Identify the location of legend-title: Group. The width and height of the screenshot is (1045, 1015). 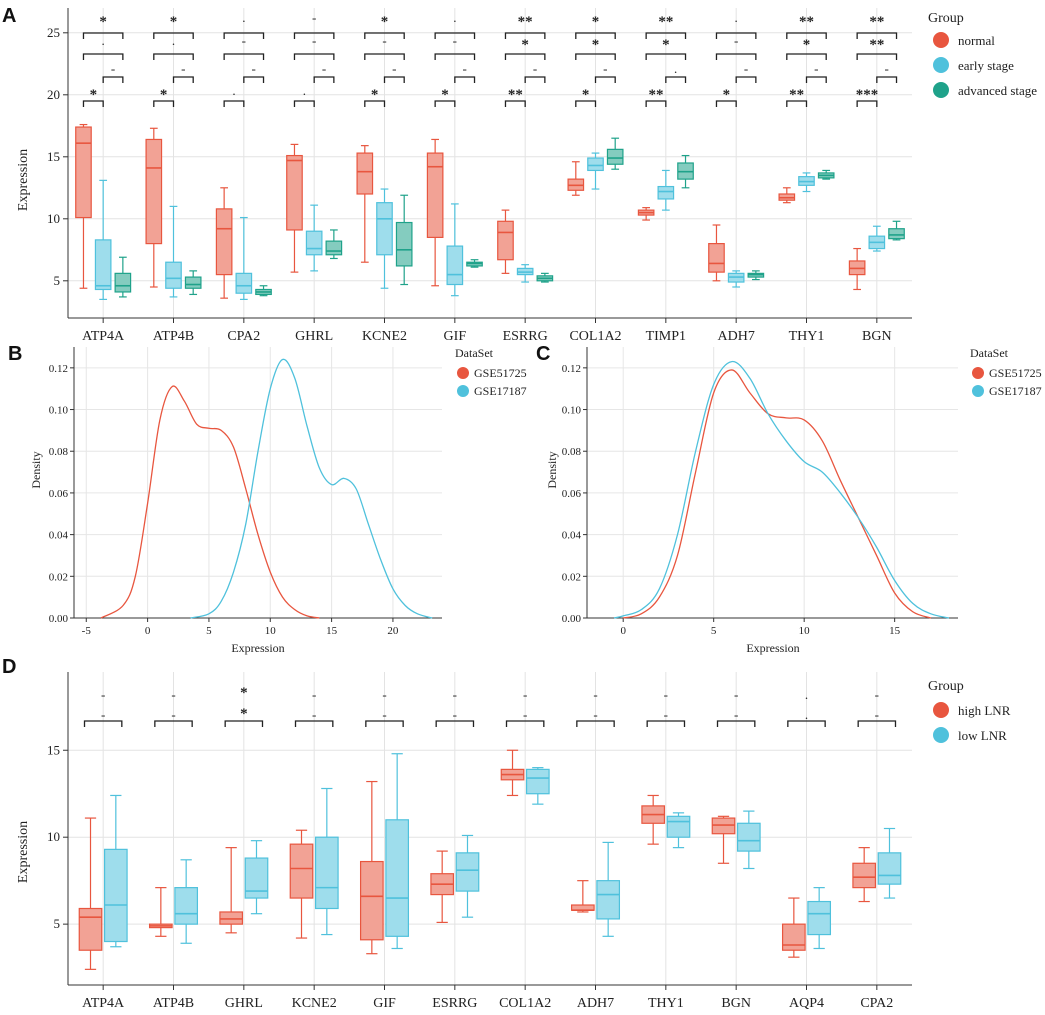
(946, 686).